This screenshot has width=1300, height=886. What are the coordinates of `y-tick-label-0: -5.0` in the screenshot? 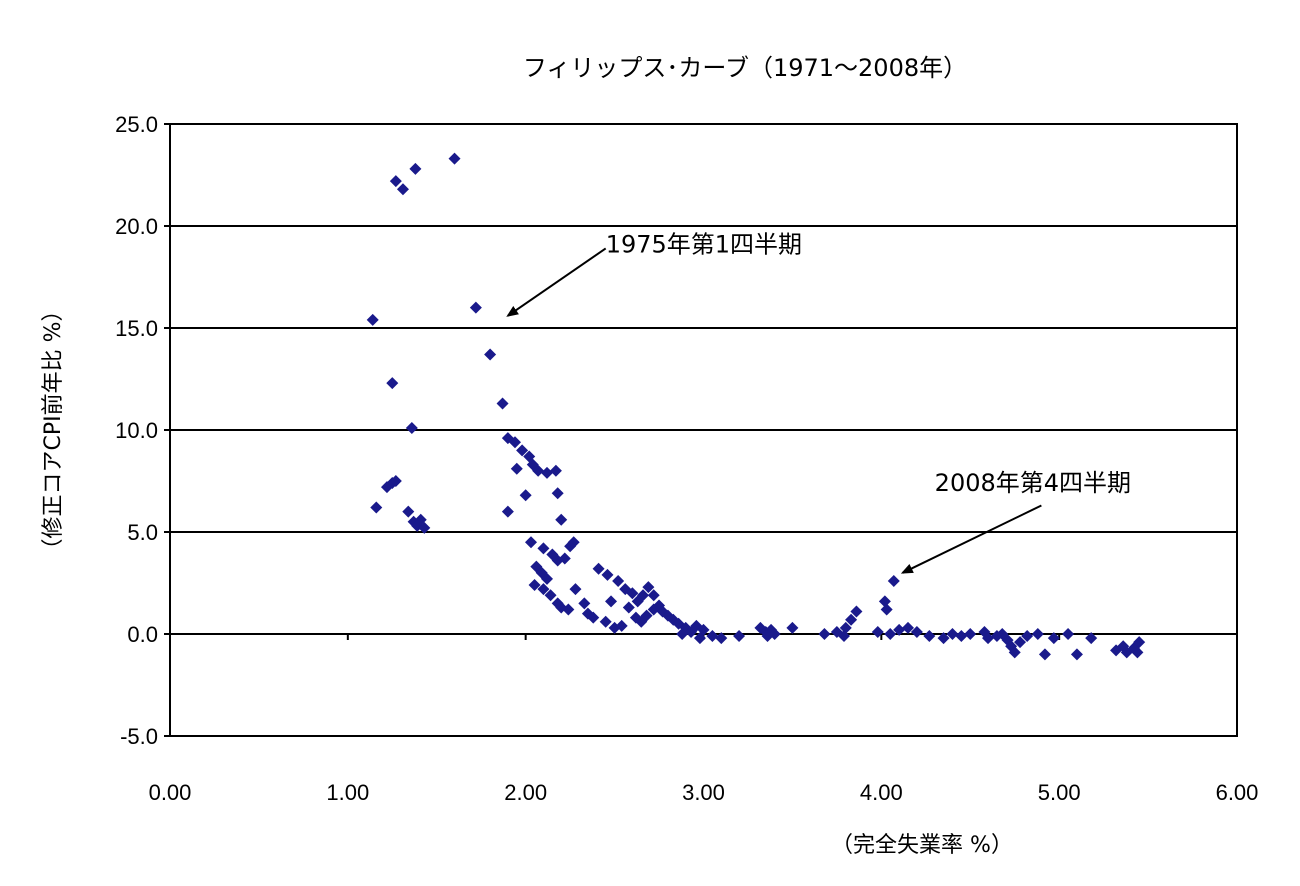 It's located at (139, 736).